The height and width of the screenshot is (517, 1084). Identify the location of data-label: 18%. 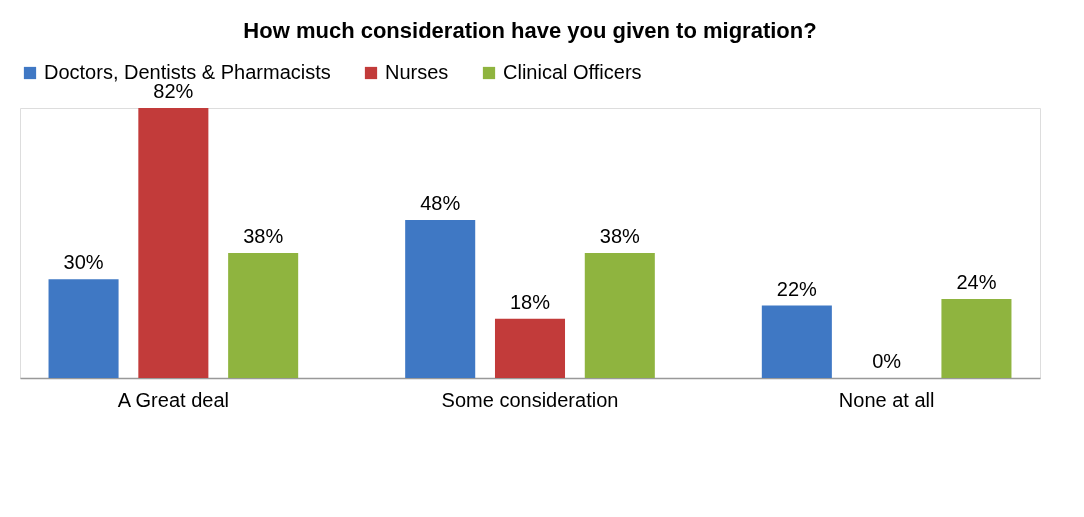
(530, 301).